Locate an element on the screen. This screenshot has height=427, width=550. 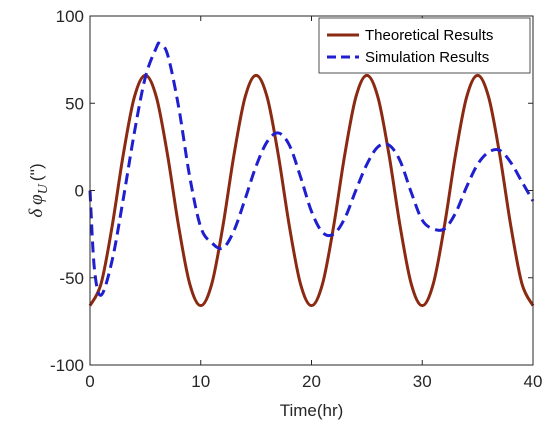
legend-box is located at coordinates (424, 45).